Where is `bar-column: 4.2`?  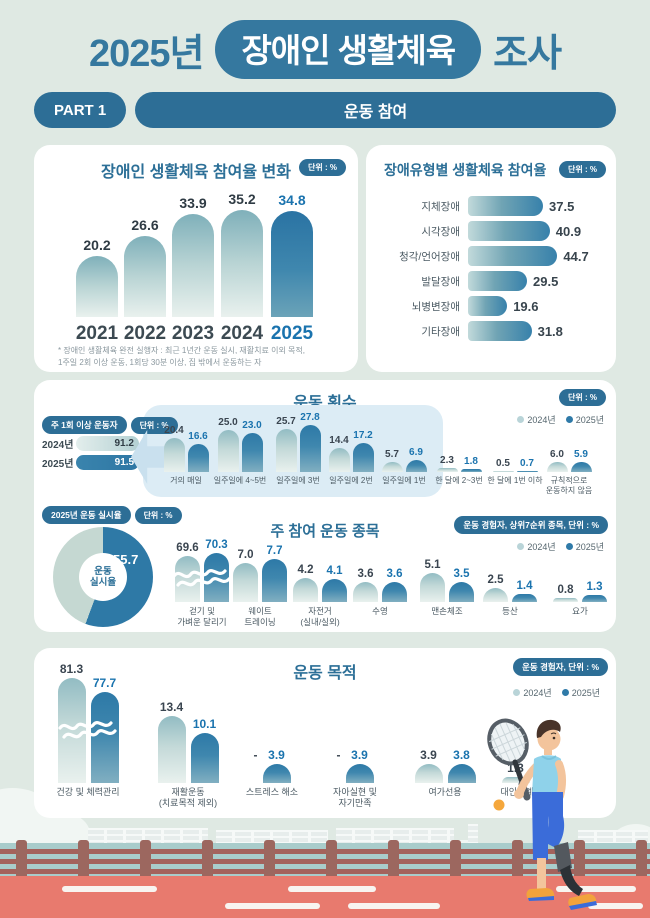 bar-column: 4.2 is located at coordinates (305, 583).